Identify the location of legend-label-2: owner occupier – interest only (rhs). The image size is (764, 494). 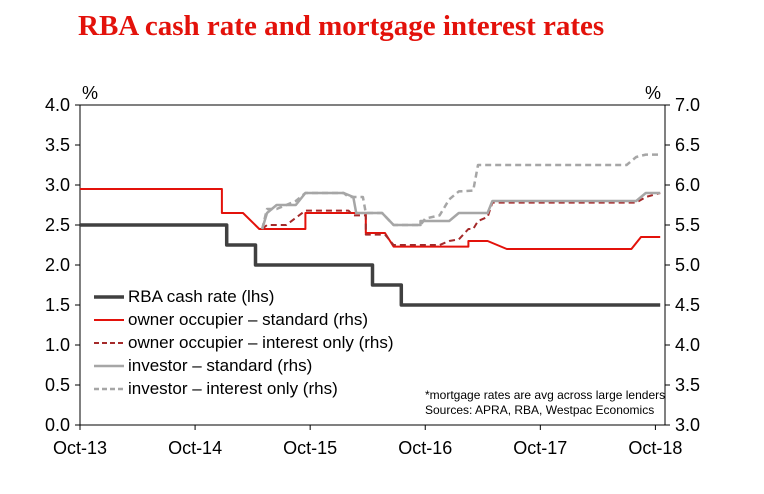
(261, 342).